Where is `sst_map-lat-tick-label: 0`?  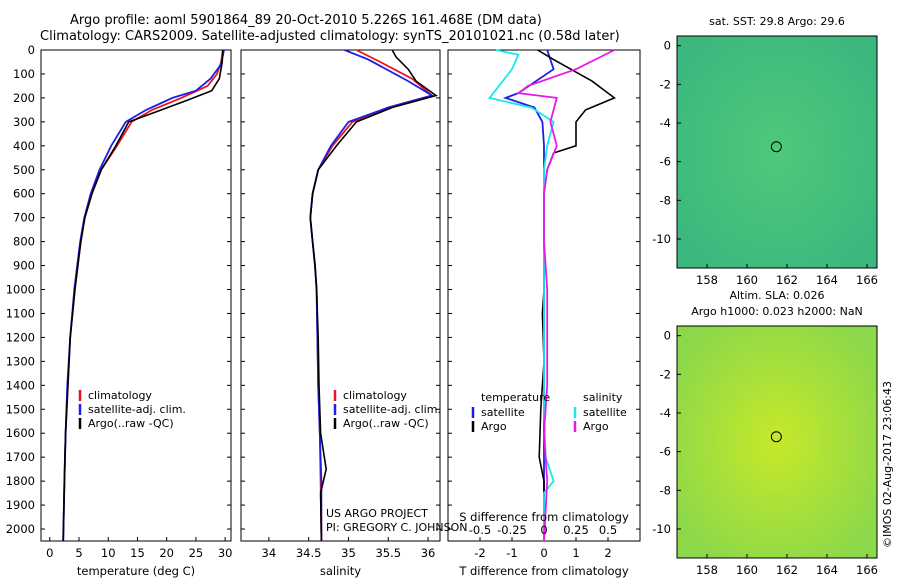
sst_map-lat-tick-label: 0 is located at coordinates (667, 46).